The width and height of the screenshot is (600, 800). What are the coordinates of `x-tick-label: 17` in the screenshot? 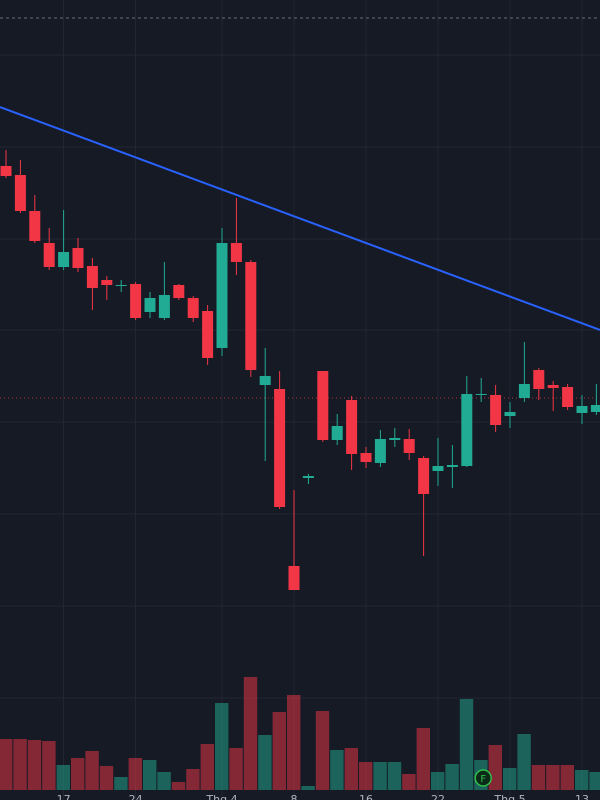 It's located at (64, 796).